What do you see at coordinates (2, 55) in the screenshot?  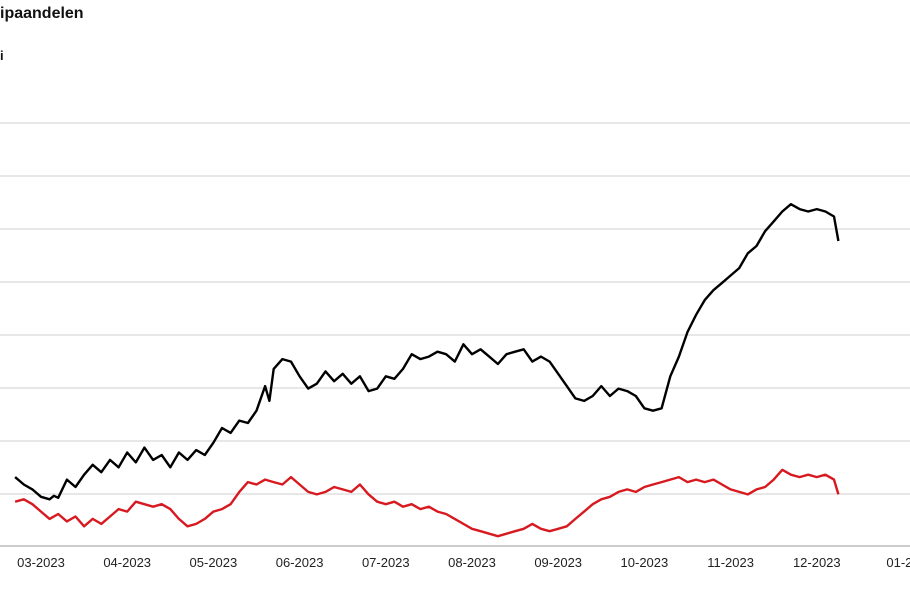 I see `chart-subtitle: i` at bounding box center [2, 55].